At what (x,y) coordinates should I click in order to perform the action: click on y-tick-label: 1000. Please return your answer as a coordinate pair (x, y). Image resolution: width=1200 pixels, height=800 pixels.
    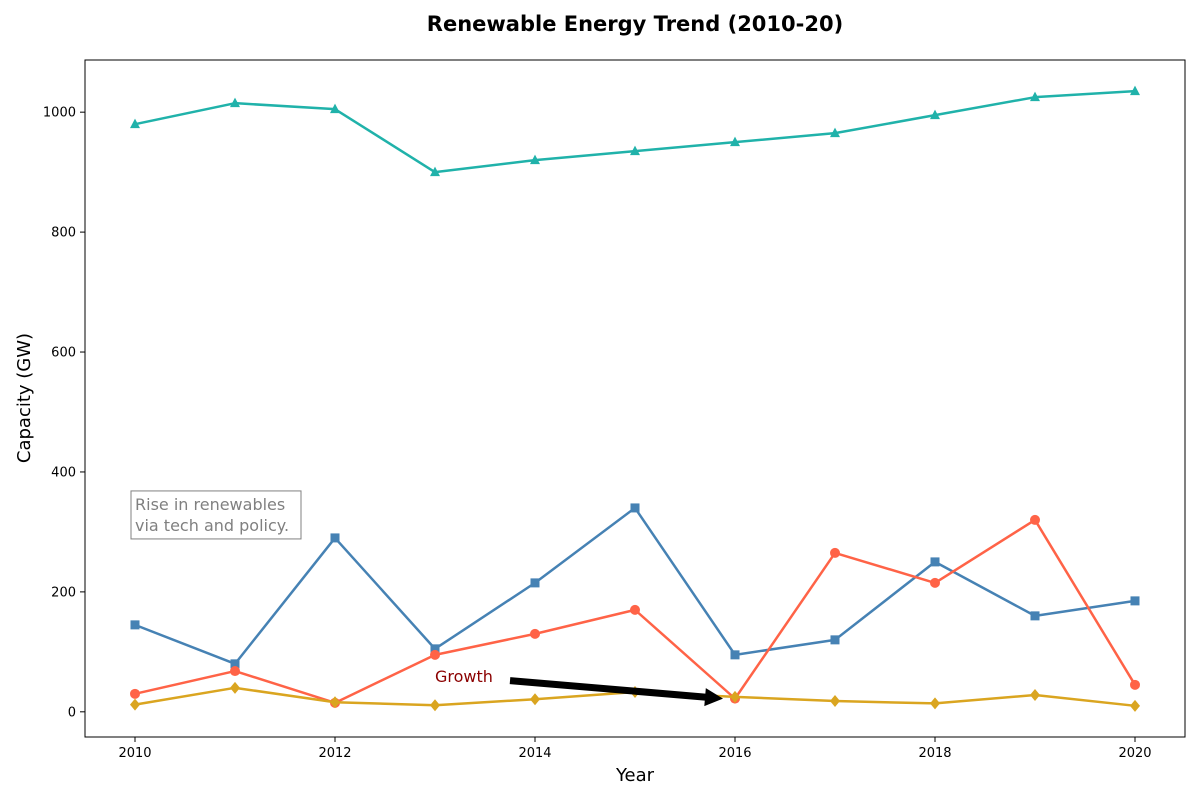
    Looking at the image, I should click on (59, 113).